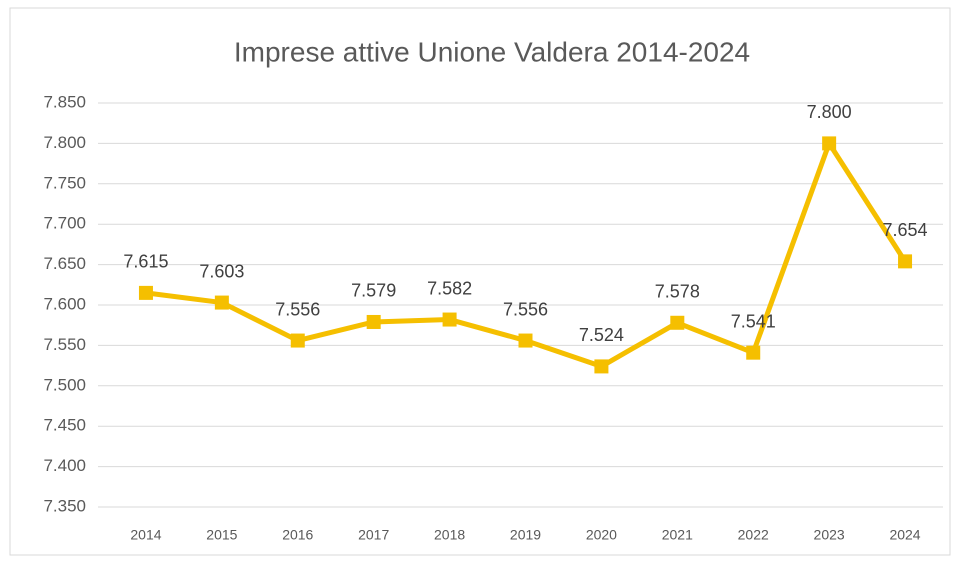 The image size is (960, 563). What do you see at coordinates (64, 465) in the screenshot?
I see `y-tick-label: 7.400` at bounding box center [64, 465].